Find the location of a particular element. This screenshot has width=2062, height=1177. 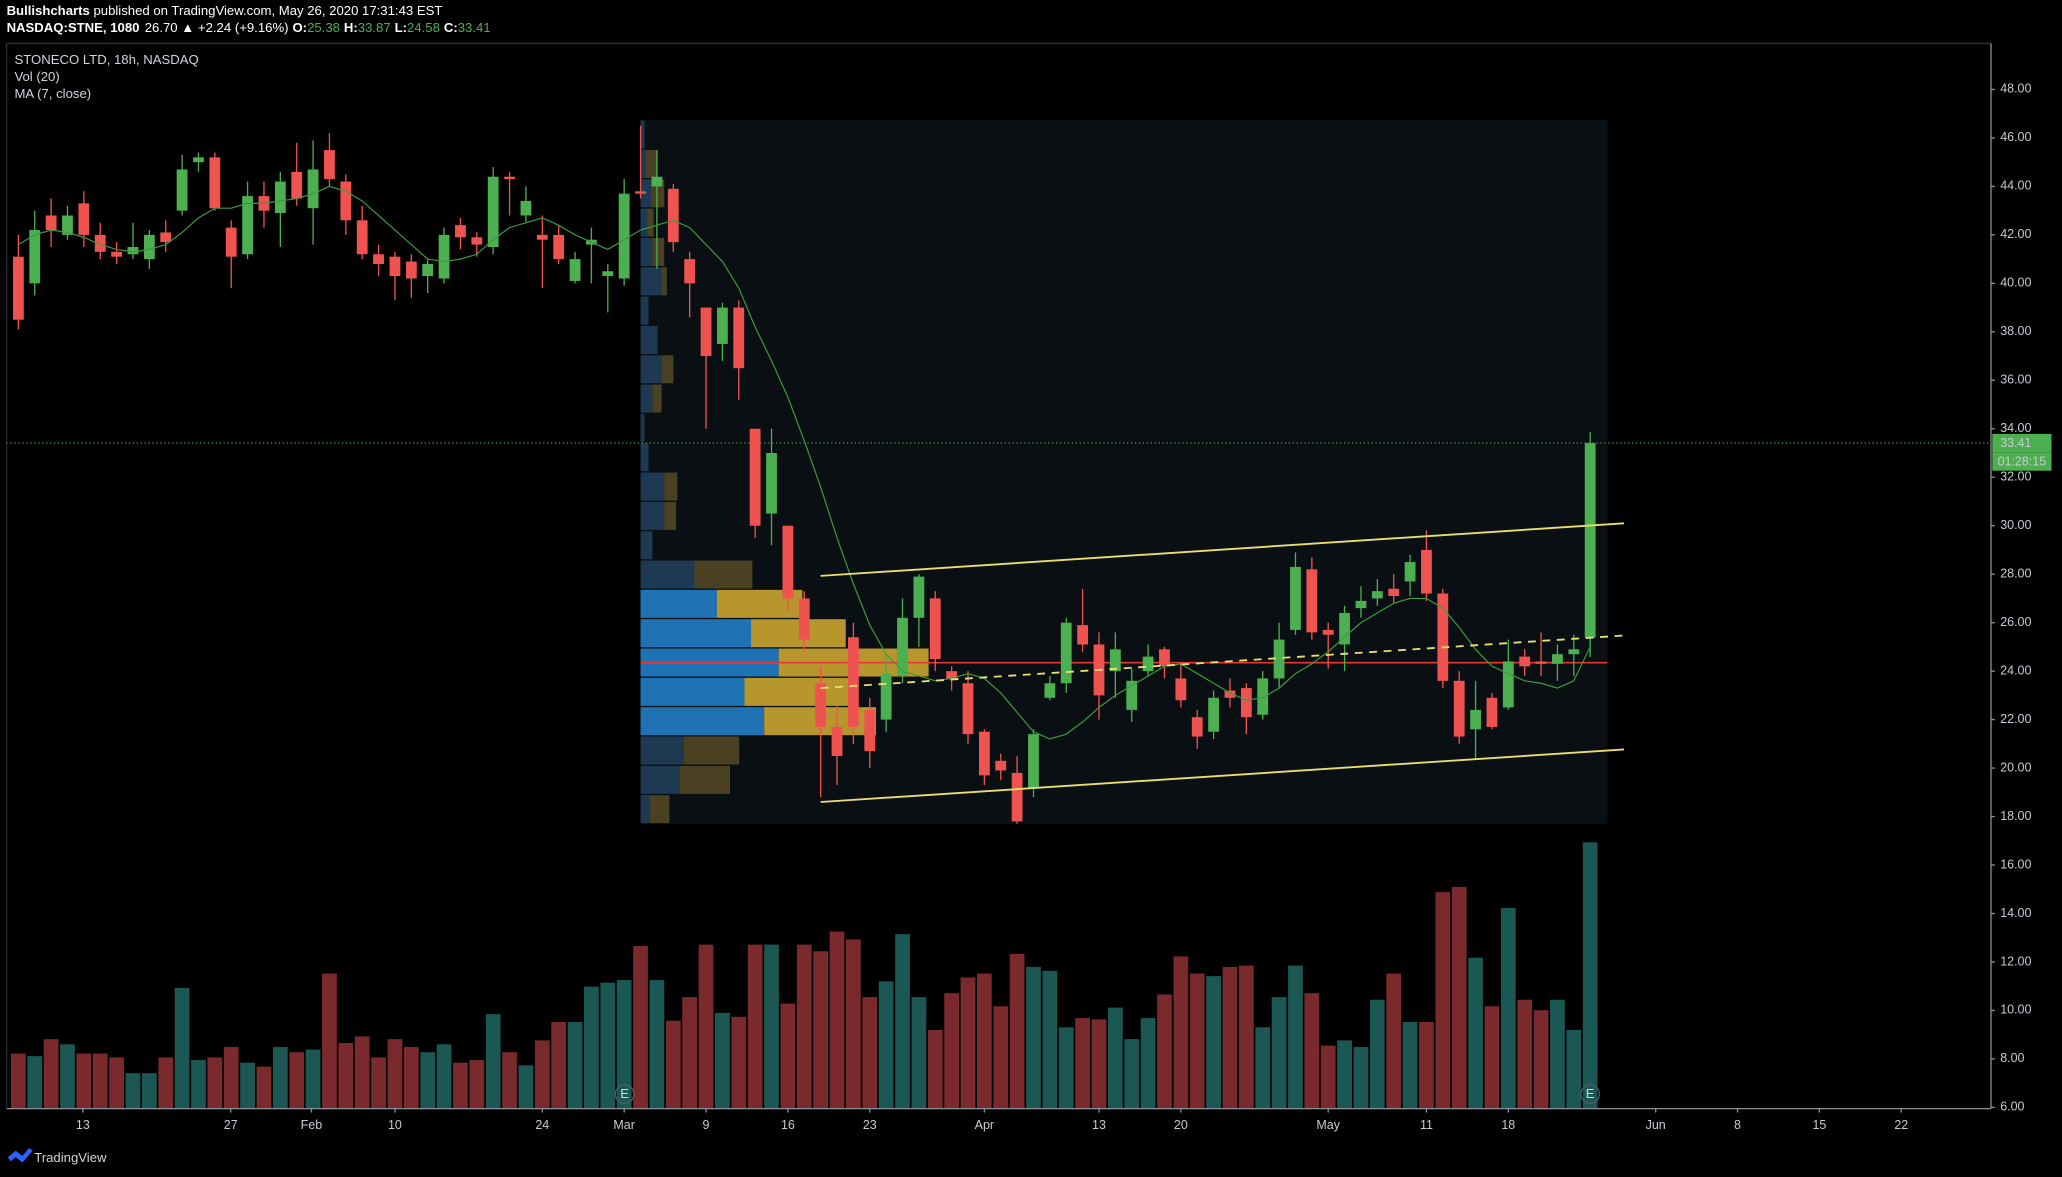

trend-line is located at coordinates (1222, 775).